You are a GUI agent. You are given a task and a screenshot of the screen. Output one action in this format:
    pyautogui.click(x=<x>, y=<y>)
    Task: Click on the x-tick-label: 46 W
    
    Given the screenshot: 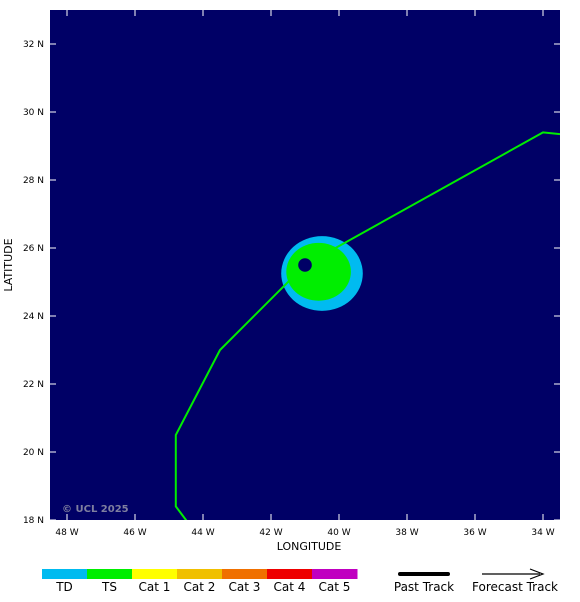 What is the action you would take?
    pyautogui.click(x=134, y=533)
    